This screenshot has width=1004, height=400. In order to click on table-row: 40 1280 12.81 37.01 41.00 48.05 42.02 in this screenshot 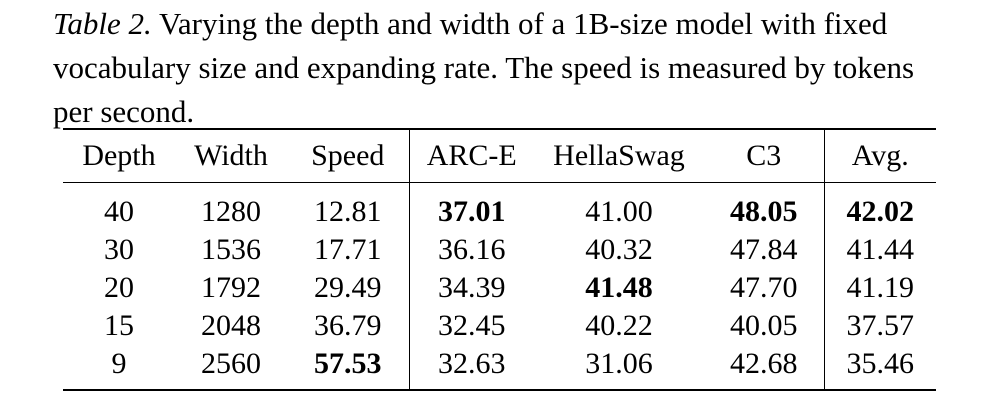, I will do `click(499, 206)`.